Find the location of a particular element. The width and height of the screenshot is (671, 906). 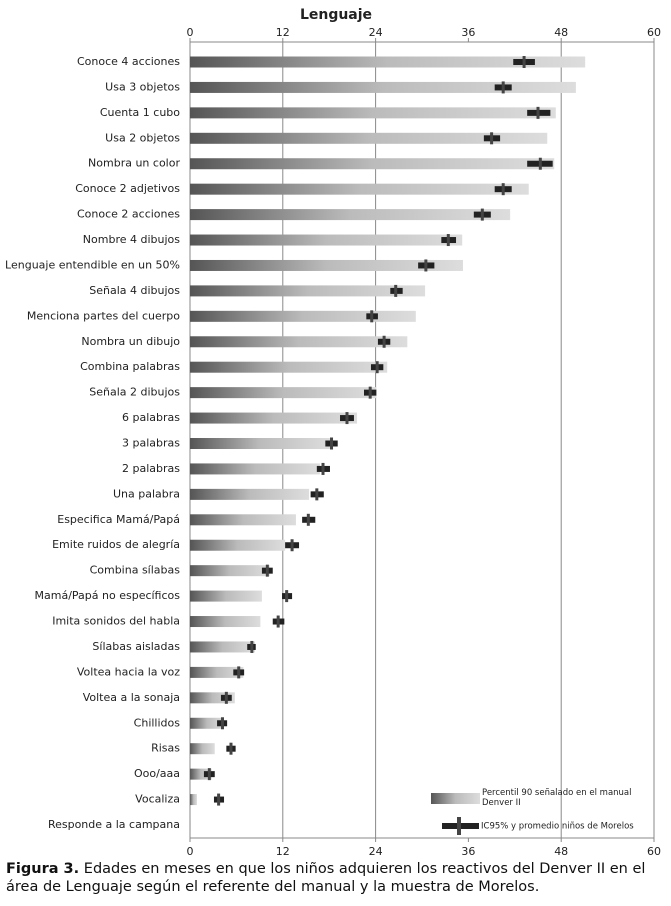

y-tick-label: Usa 2 objetos is located at coordinates (142, 137).